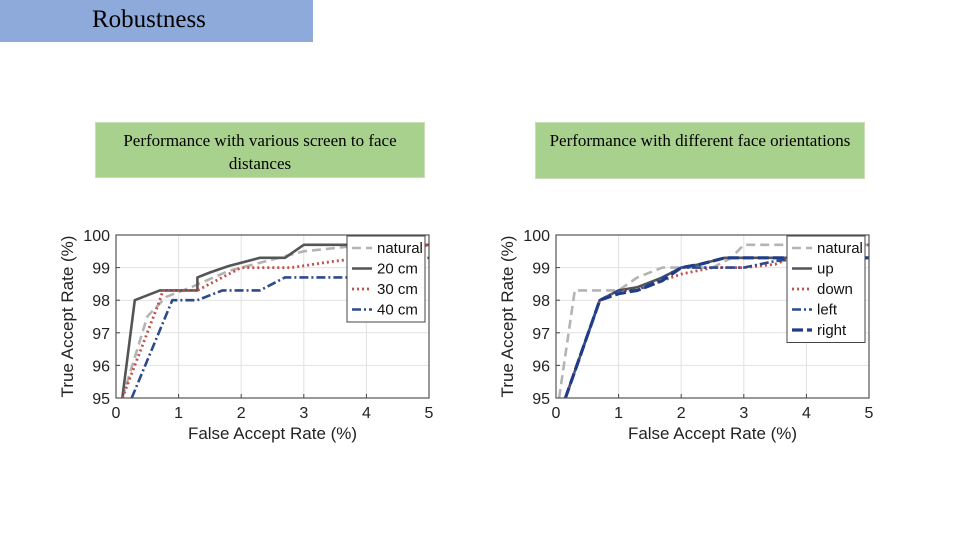 The image size is (960, 540). I want to click on slide-title: Robustness, so click(149, 19).